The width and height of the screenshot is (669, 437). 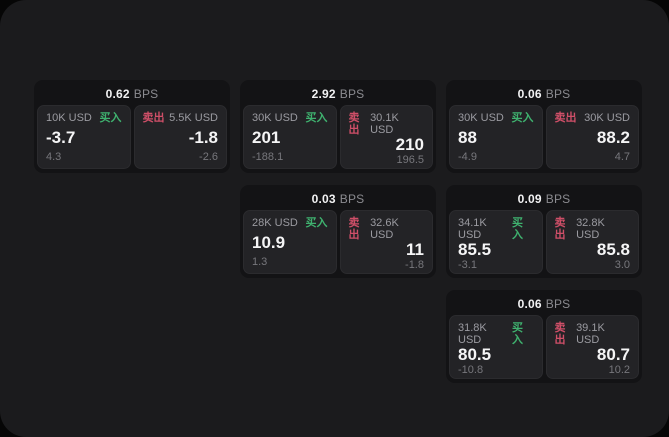 I want to click on buy-panel: 30K USD 买入 201 -188.1, so click(x=290, y=137).